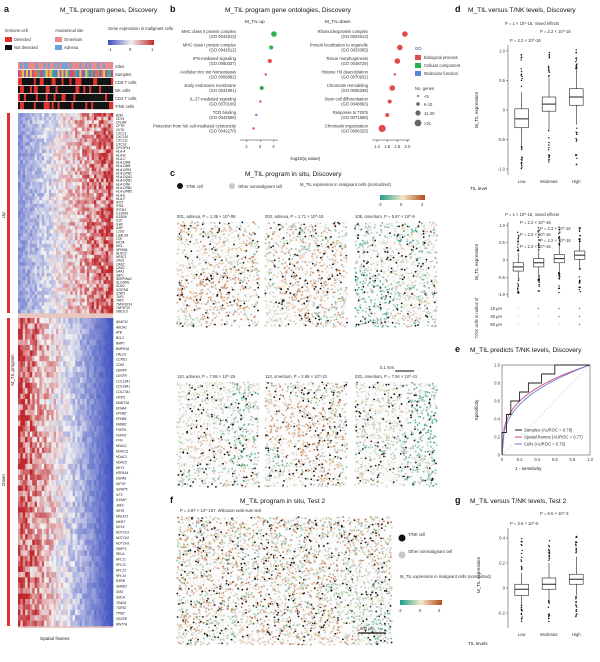  I want to click on gene-label: CD63, so click(120, 365).